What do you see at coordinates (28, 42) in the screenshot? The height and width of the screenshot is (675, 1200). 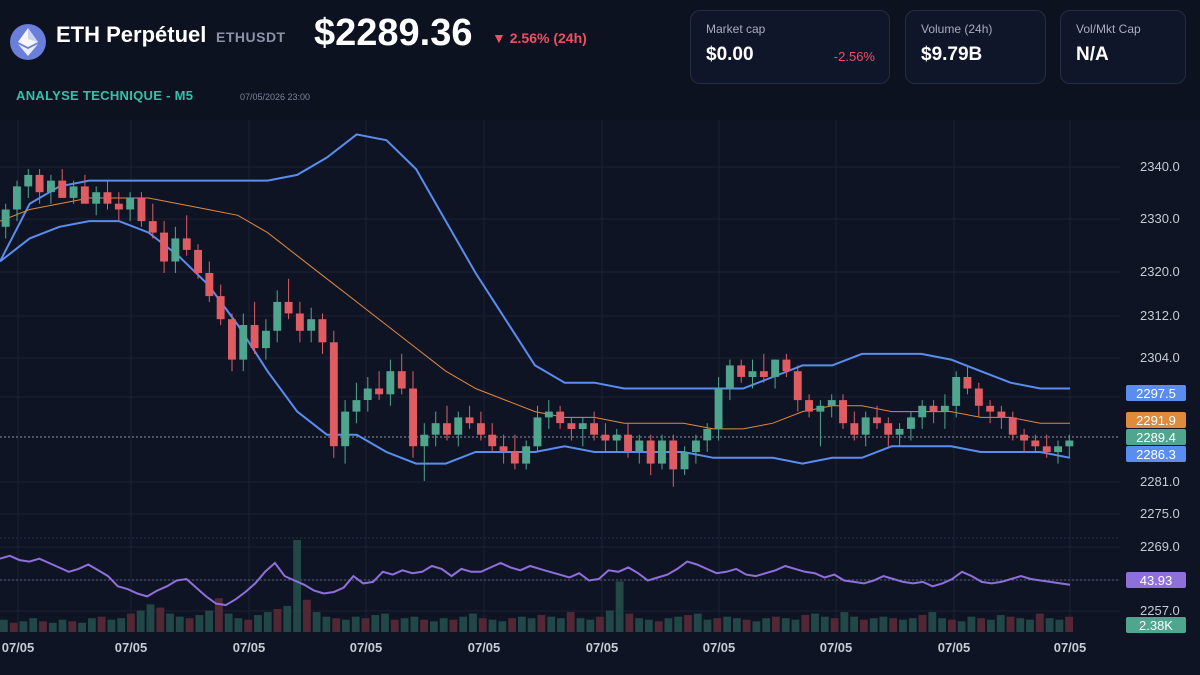 I see `ethereum-diamond-icon` at bounding box center [28, 42].